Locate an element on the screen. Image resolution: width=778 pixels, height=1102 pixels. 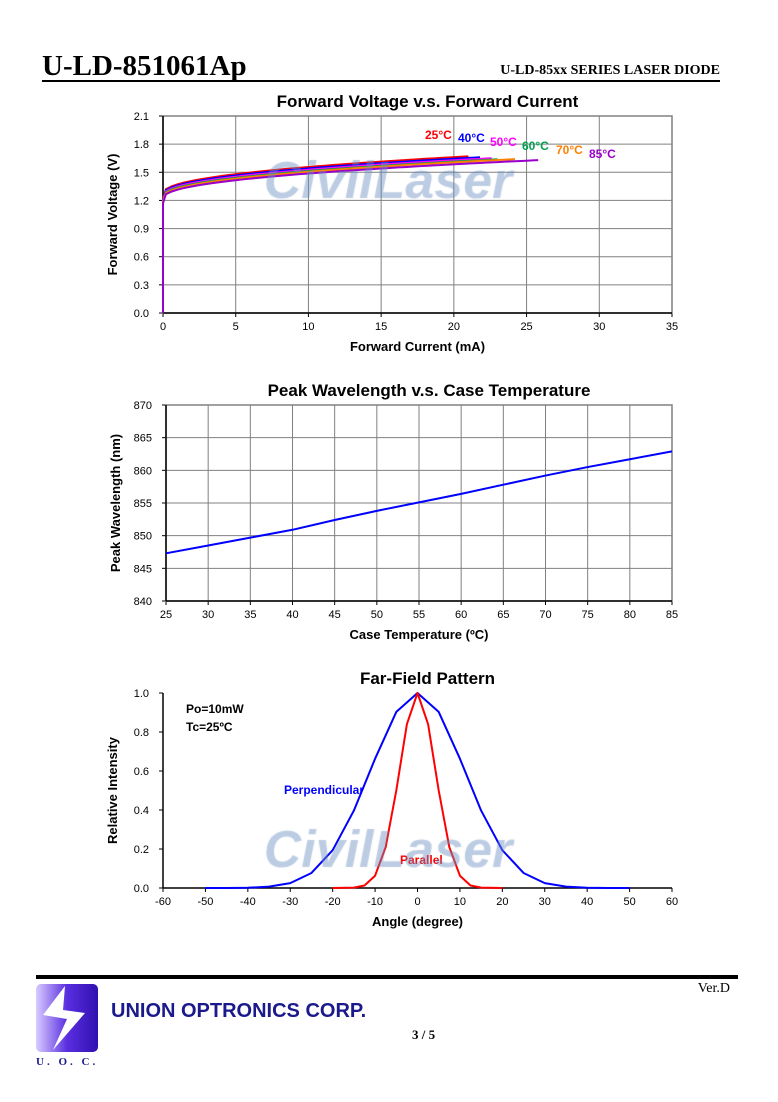
y-tick-label: 1.8 is located at coordinates (141, 145).